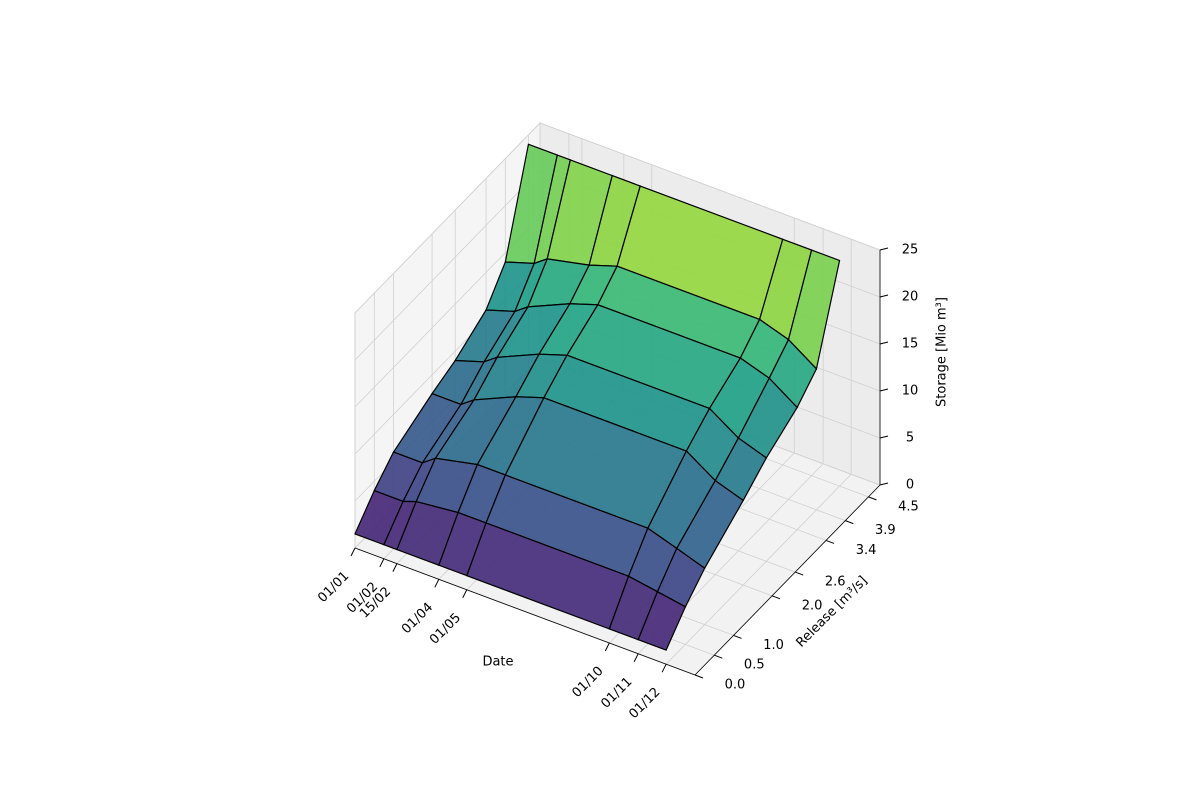  What do you see at coordinates (497, 662) in the screenshot?
I see `x-axis-label: Date` at bounding box center [497, 662].